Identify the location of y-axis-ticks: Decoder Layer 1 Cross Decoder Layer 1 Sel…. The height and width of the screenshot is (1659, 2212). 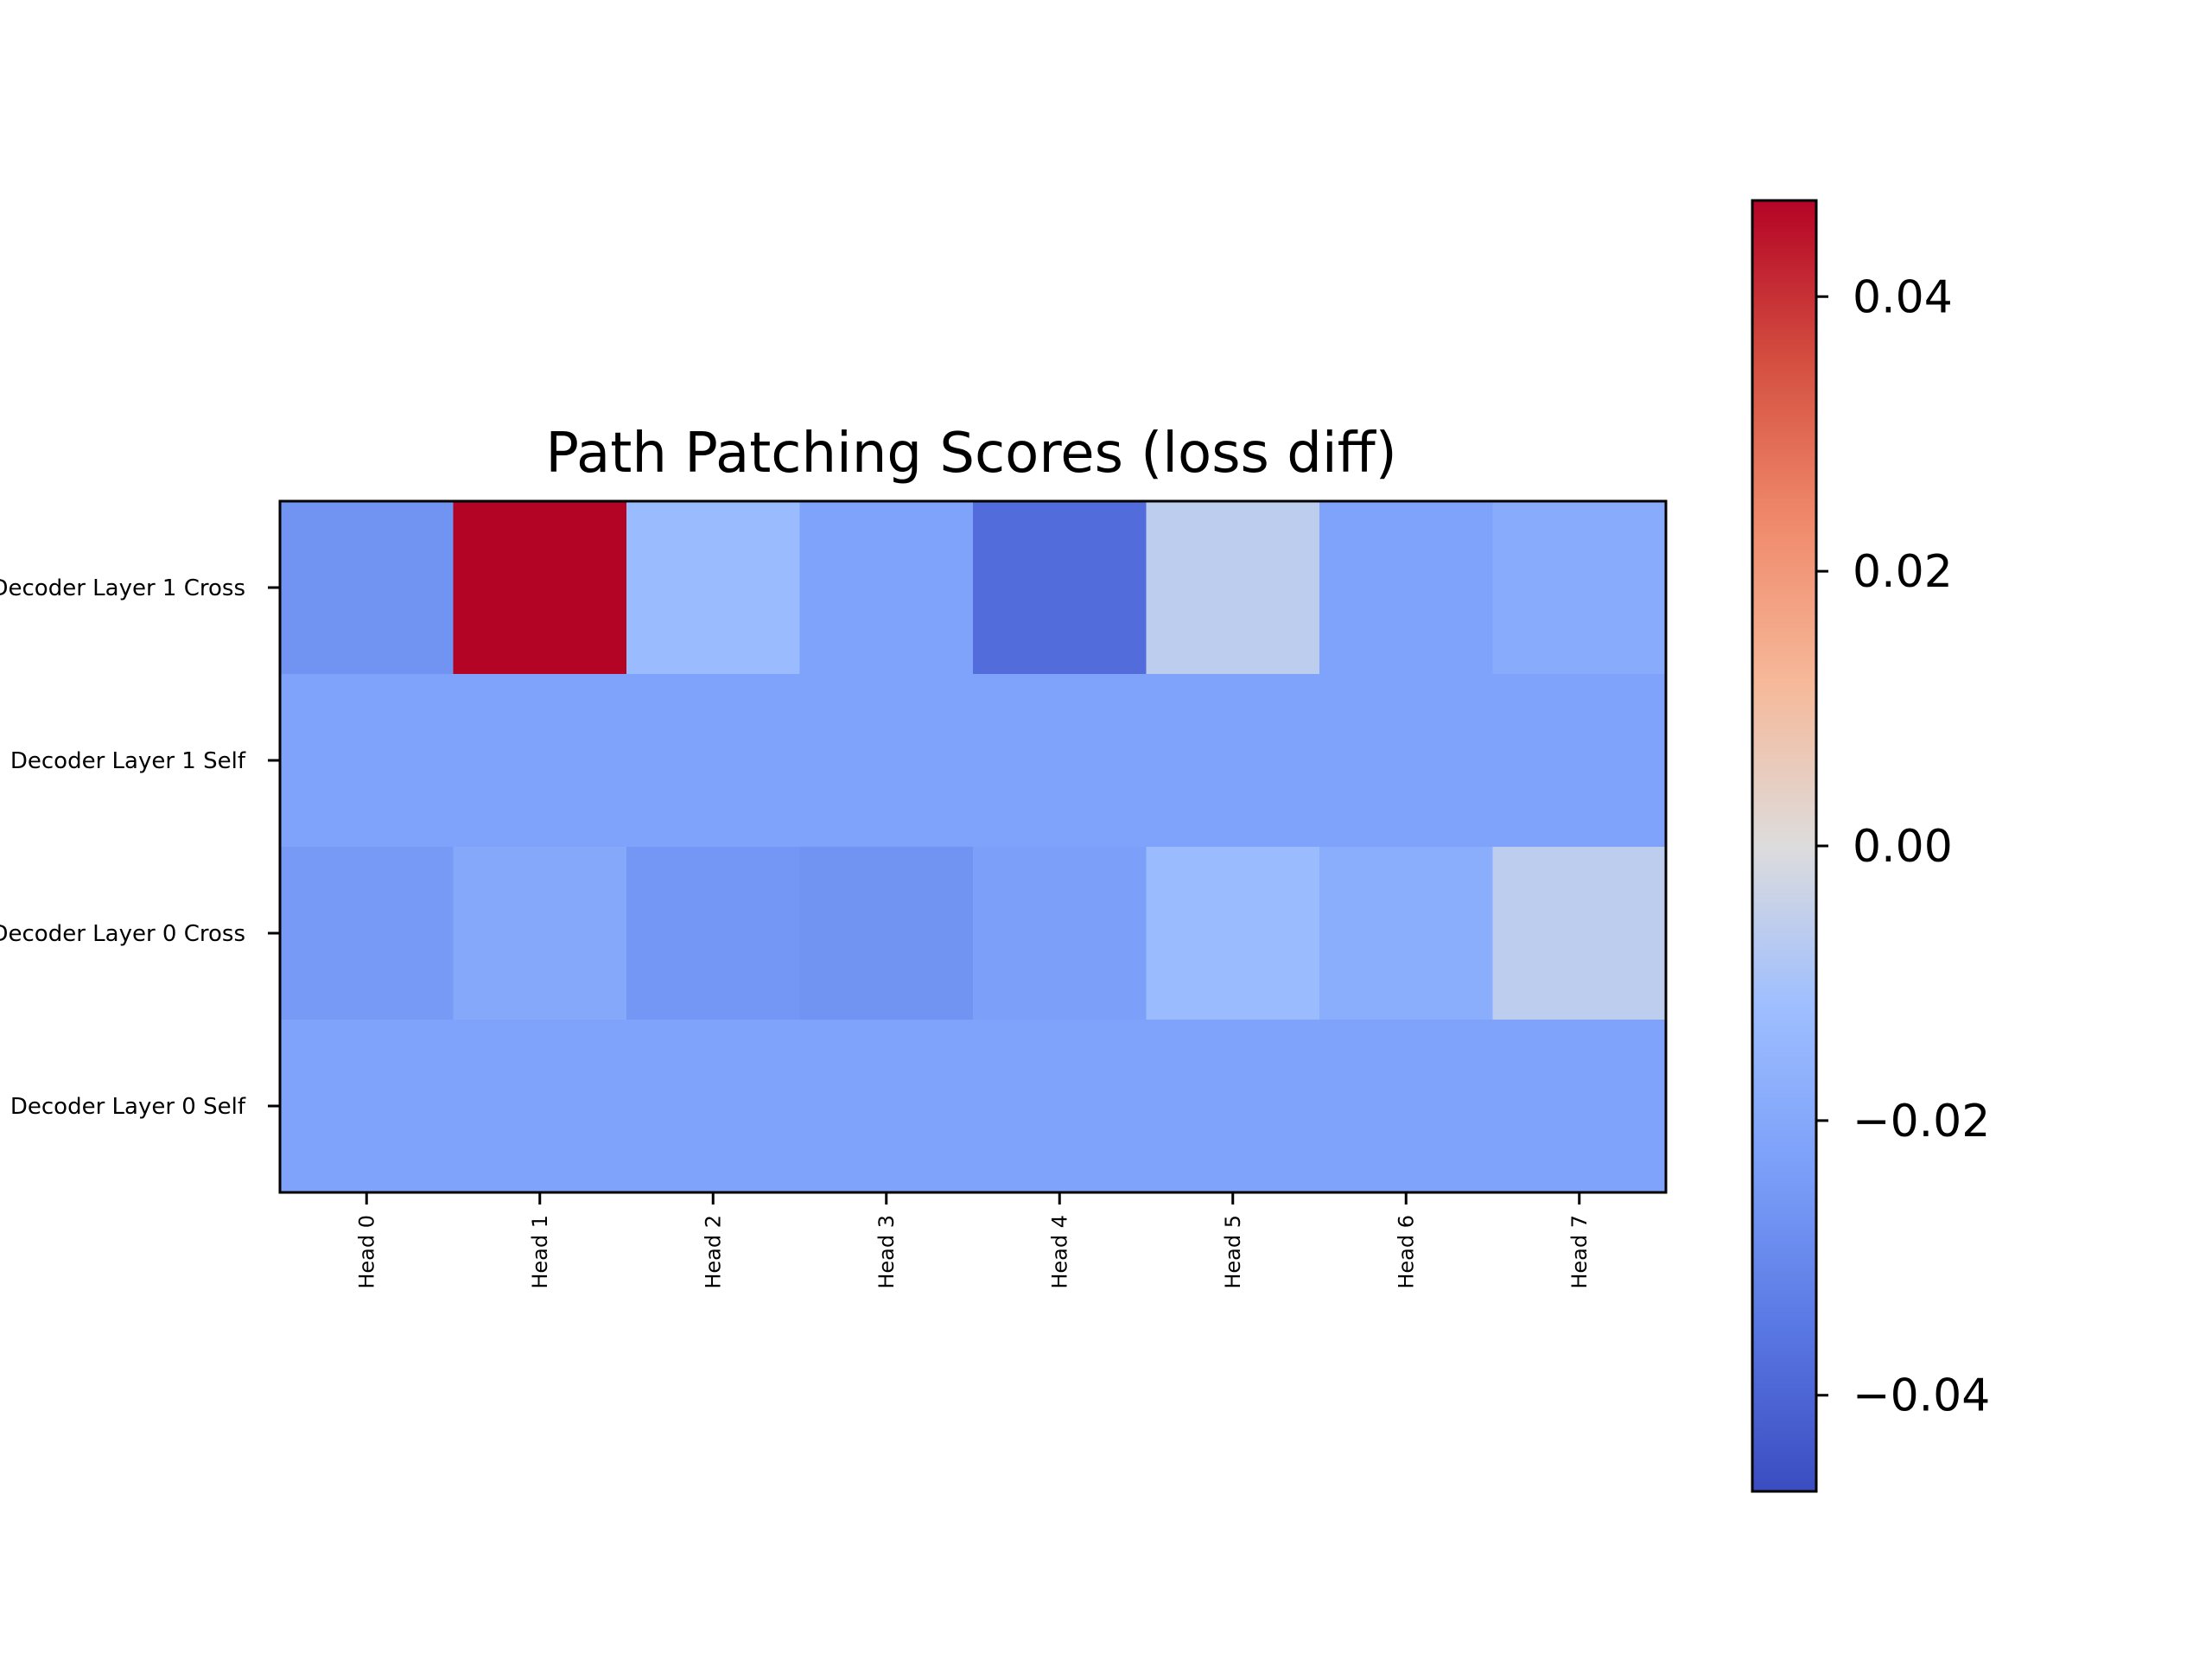
(140, 847).